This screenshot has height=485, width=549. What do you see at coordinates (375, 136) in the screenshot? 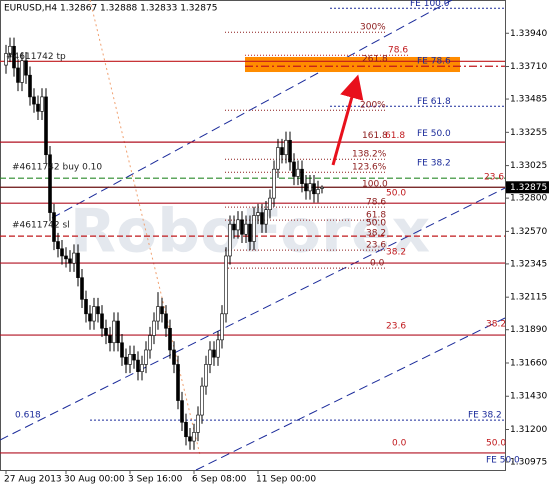
I see `annotation: 161.8` at bounding box center [375, 136].